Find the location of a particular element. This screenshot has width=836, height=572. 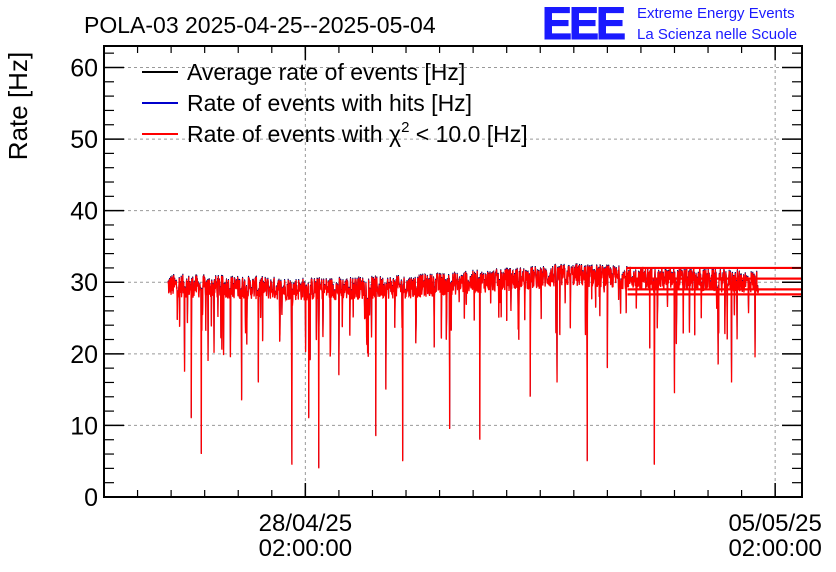

legend-label: Average rate of events [Hz] is located at coordinates (326, 72).